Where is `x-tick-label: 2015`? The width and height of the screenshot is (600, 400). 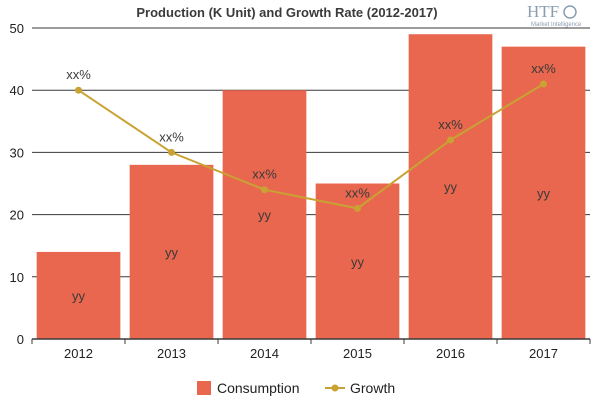
x-tick-label: 2015 is located at coordinates (357, 353).